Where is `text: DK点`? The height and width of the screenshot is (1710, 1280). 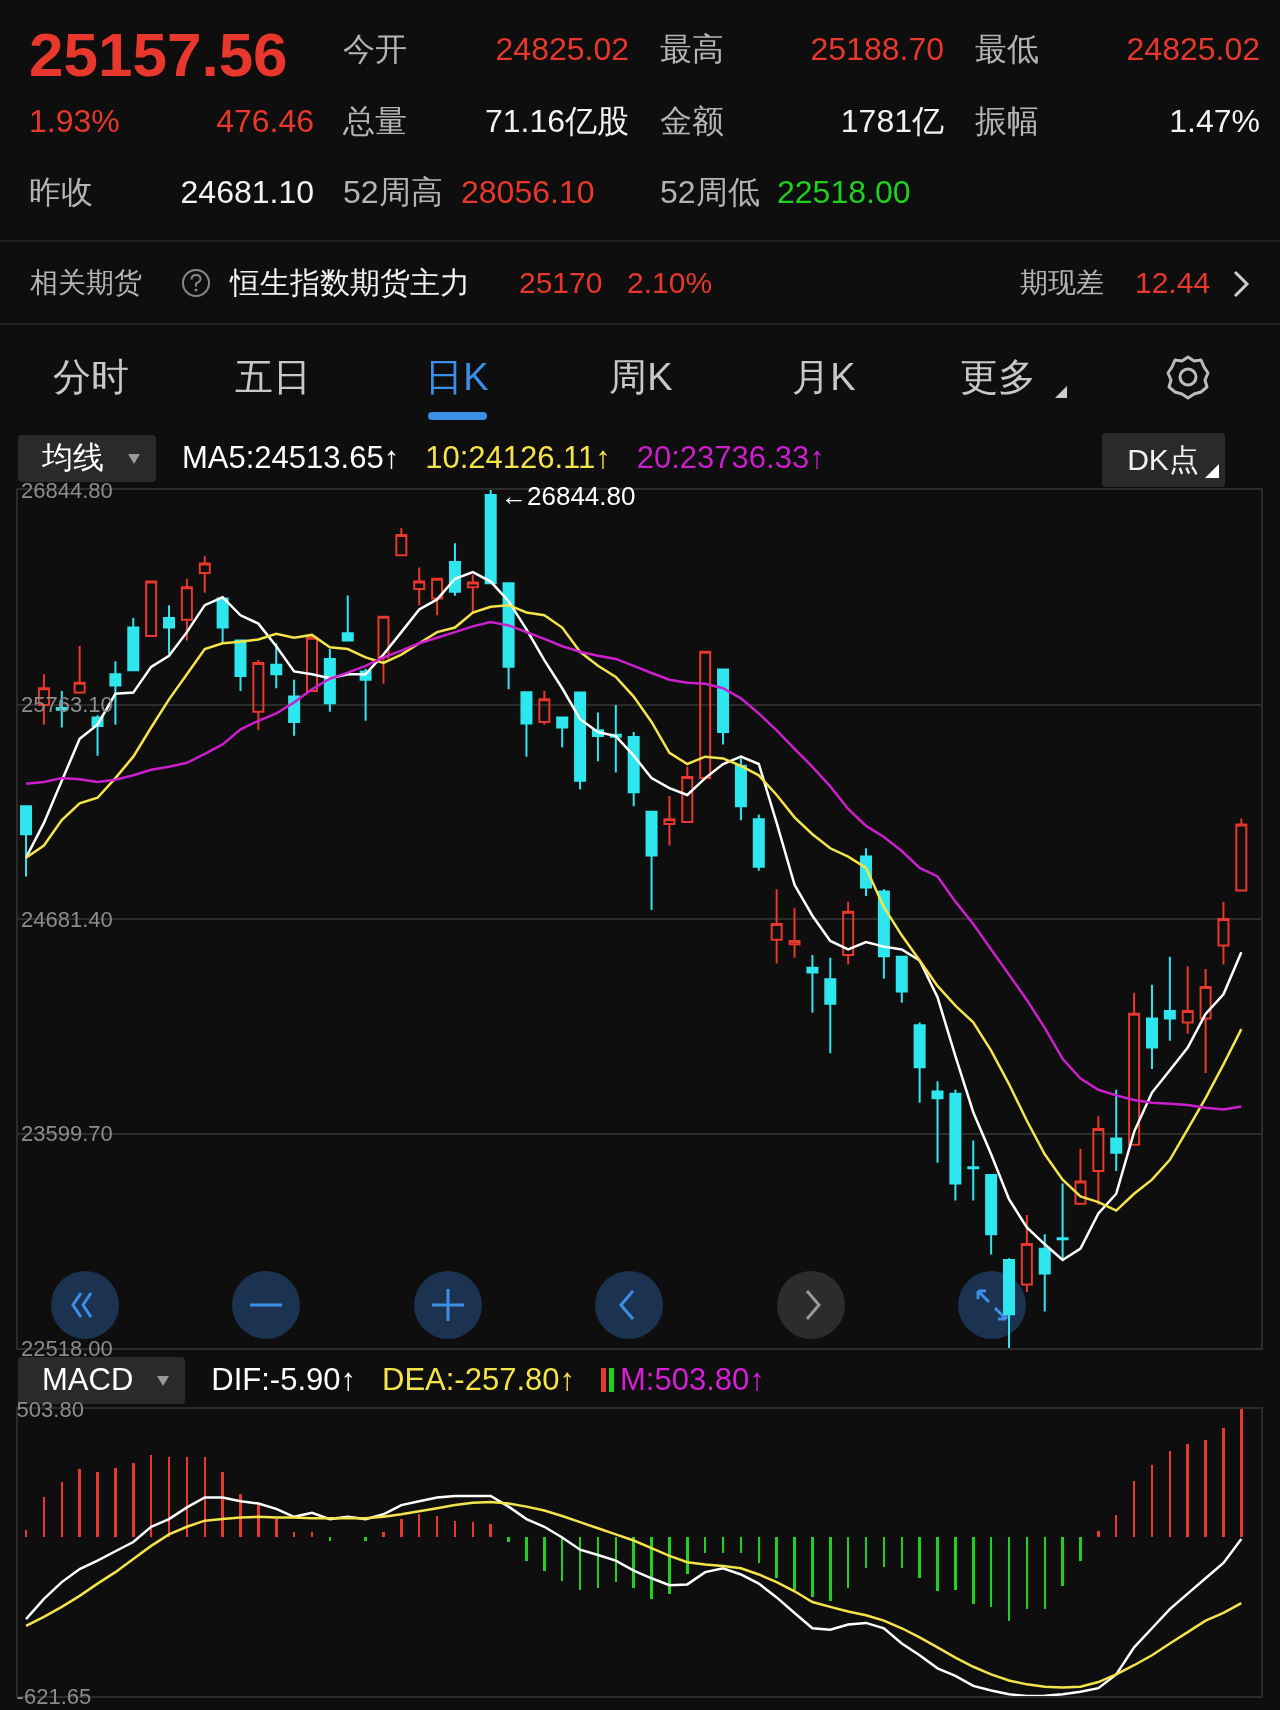
text: DK点 is located at coordinates (1163, 459).